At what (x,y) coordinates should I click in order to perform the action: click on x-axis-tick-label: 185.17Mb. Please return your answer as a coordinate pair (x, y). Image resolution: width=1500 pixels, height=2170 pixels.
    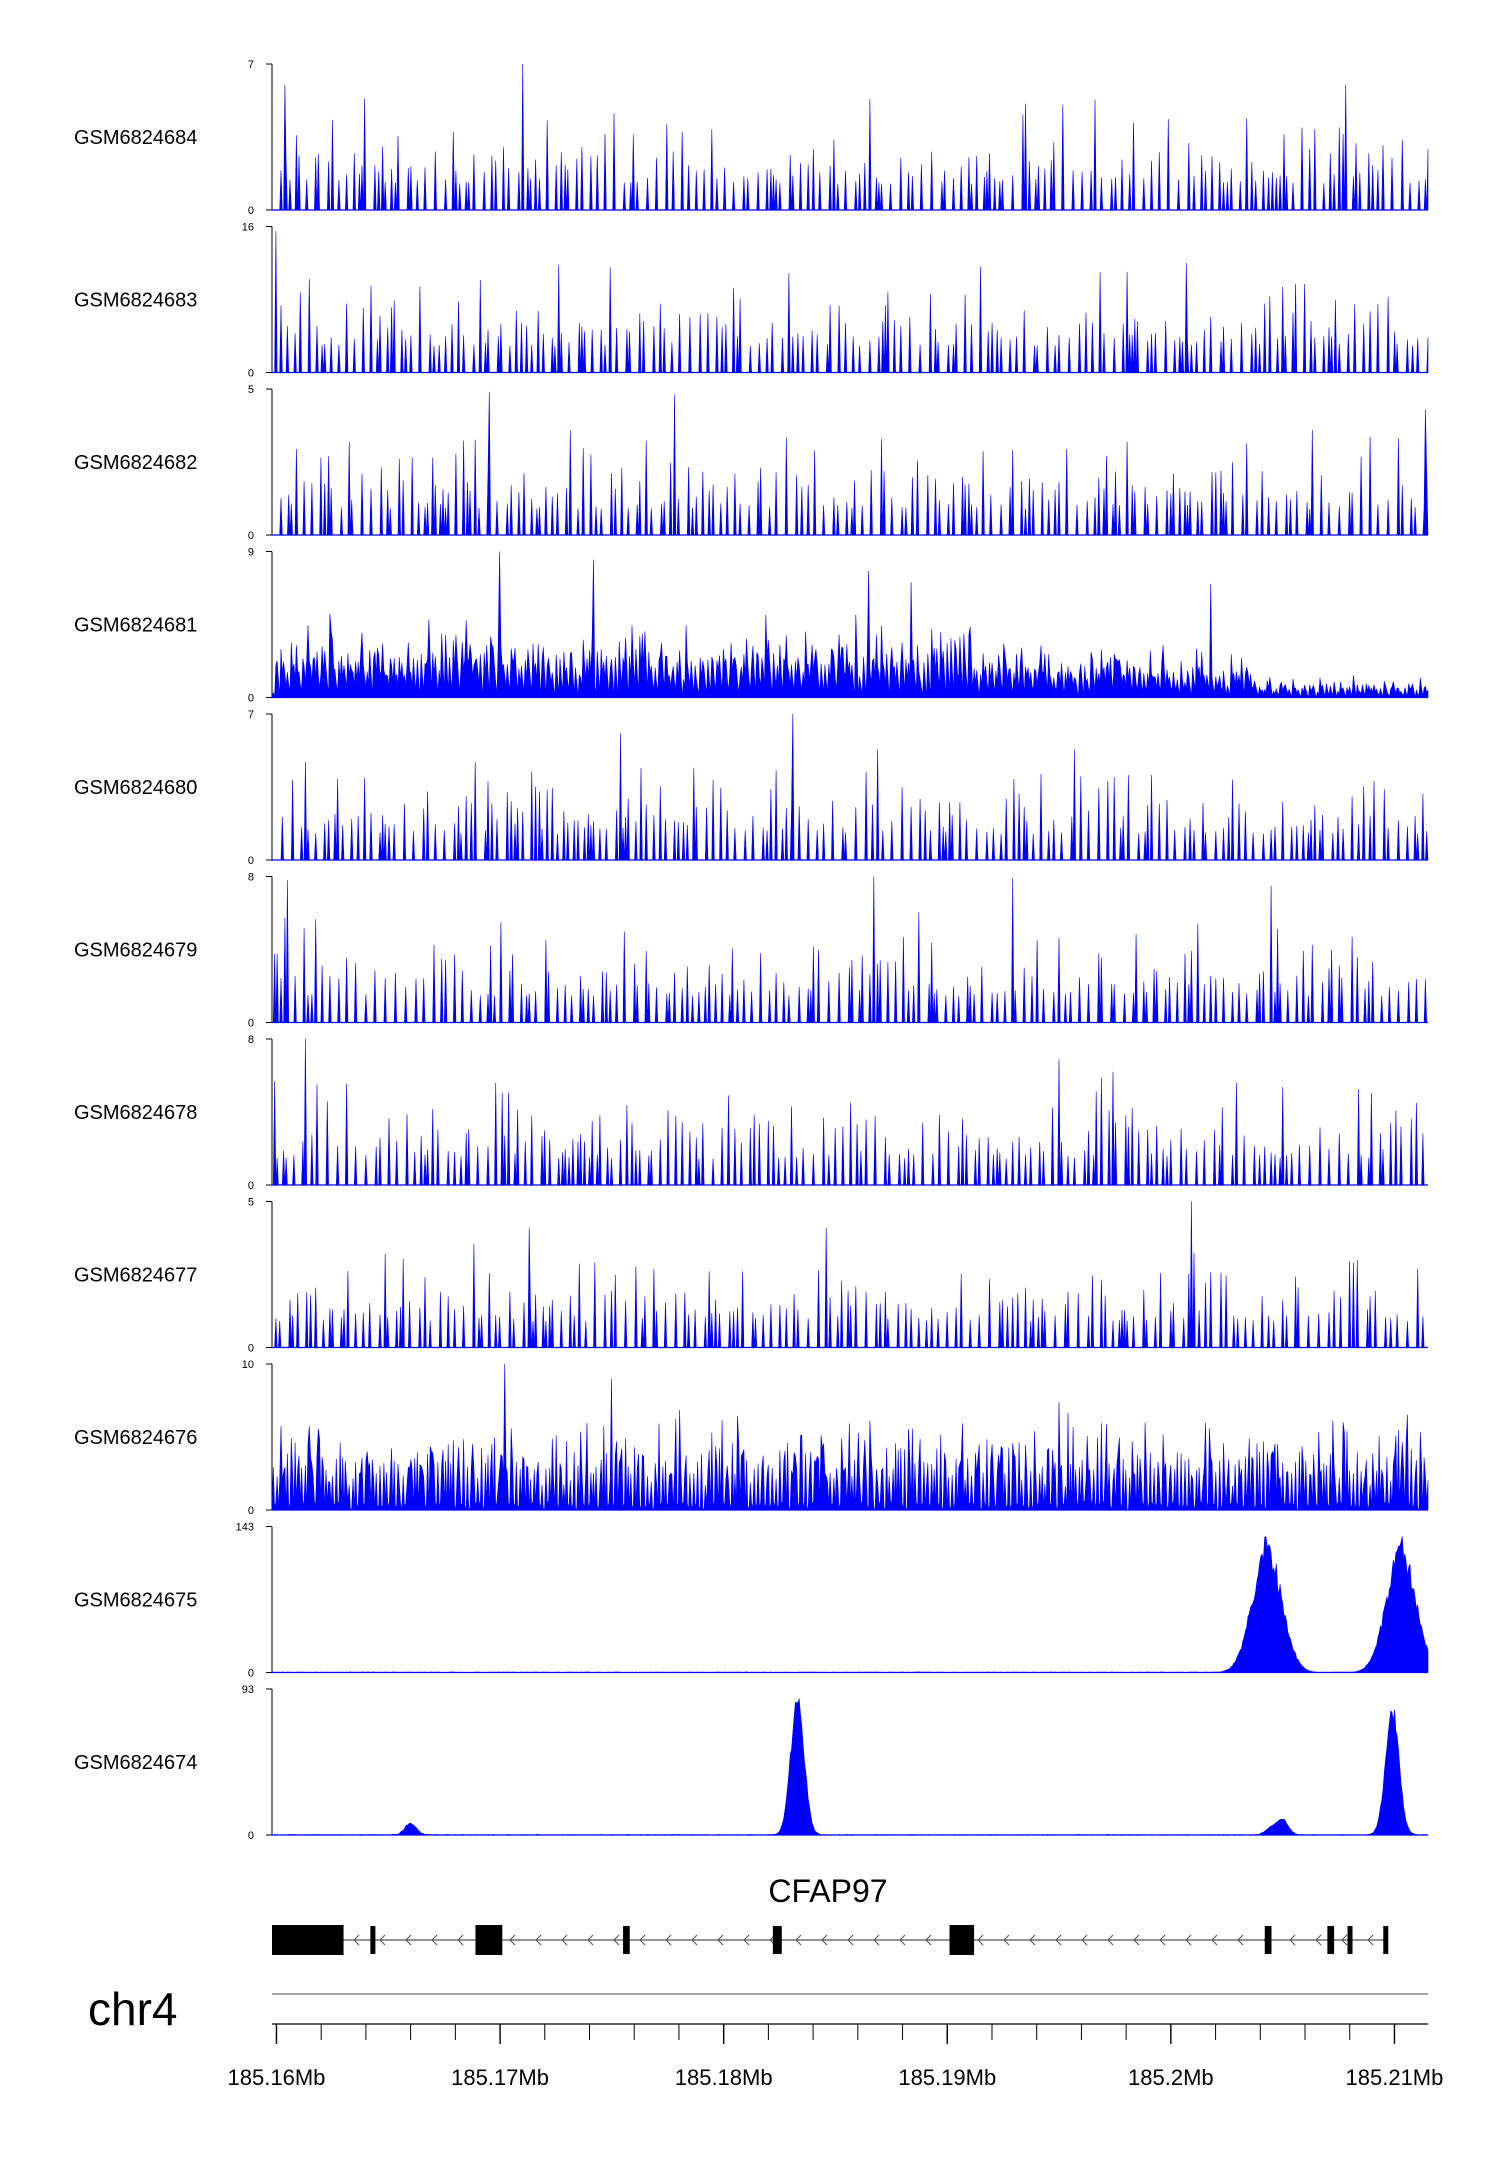
    Looking at the image, I should click on (500, 2077).